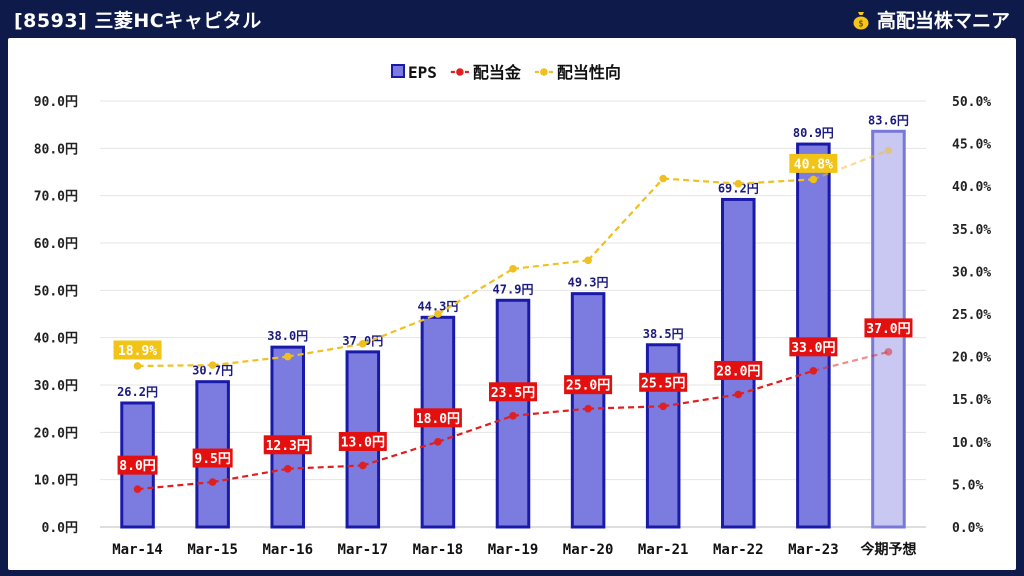  What do you see at coordinates (588, 550) in the screenshot?
I see `x-tick-label: Mar-20` at bounding box center [588, 550].